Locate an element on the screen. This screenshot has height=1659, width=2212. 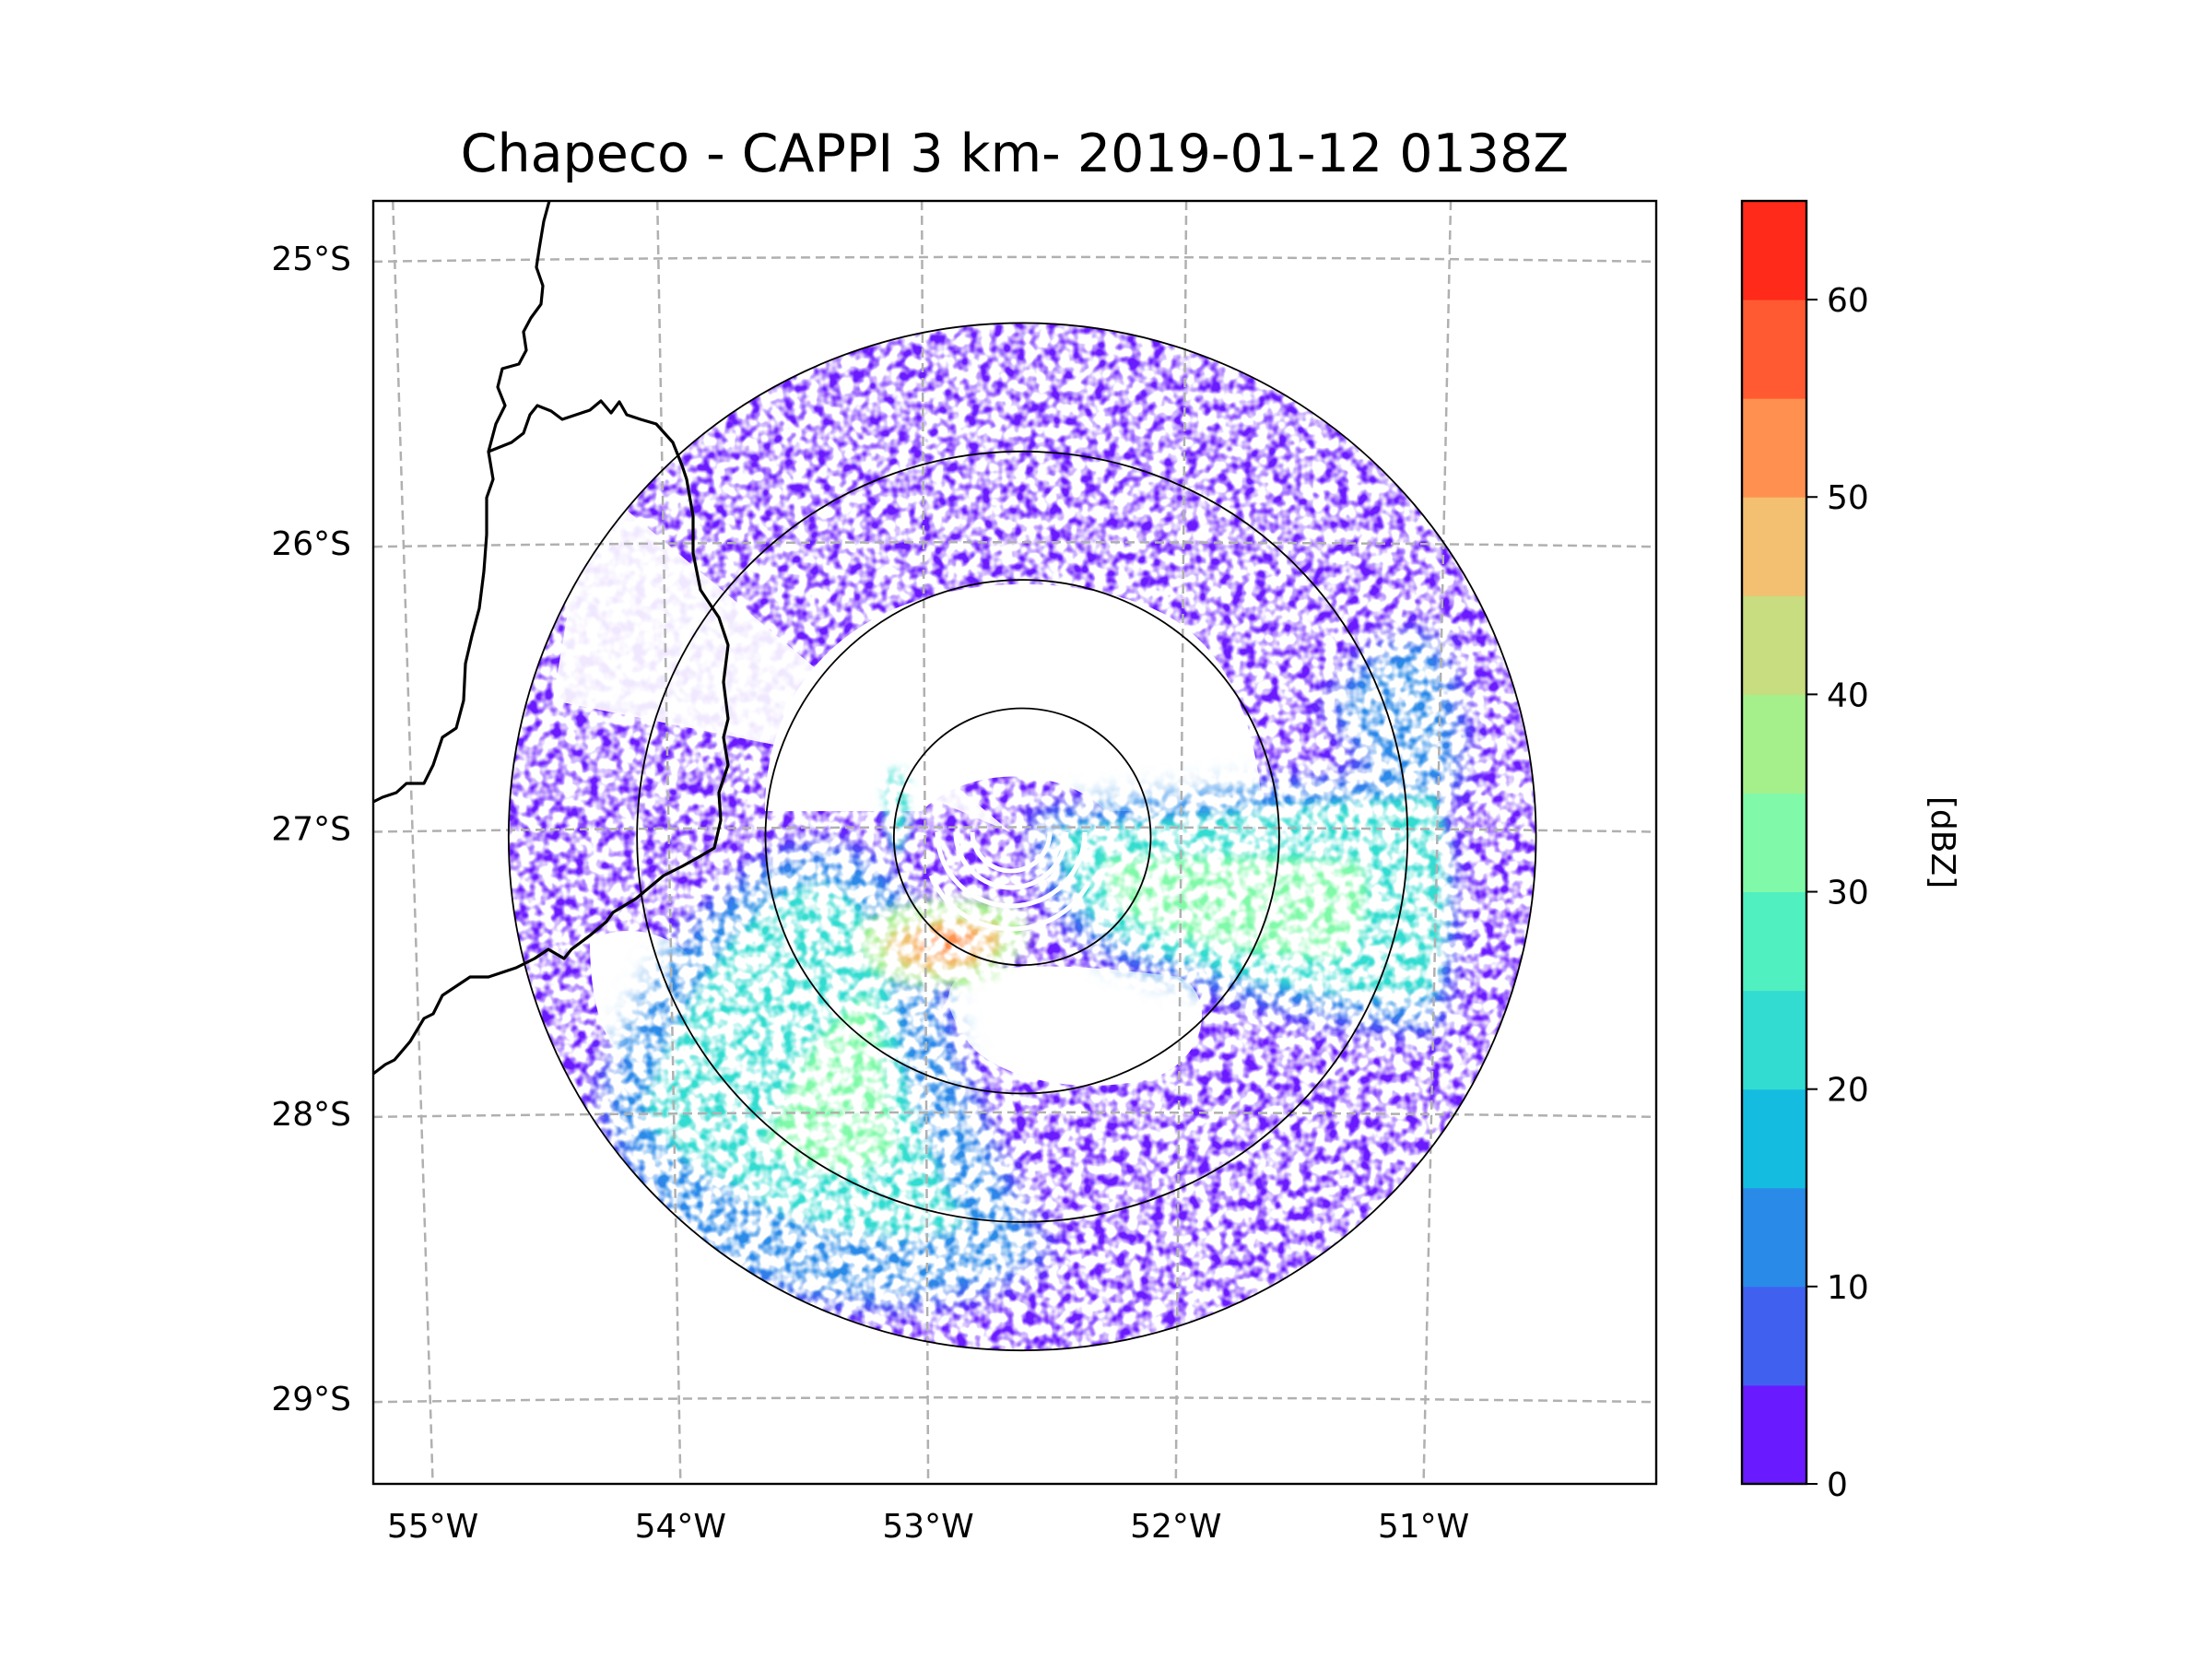
colorbar-tick-label: 0 is located at coordinates (1837, 1485).